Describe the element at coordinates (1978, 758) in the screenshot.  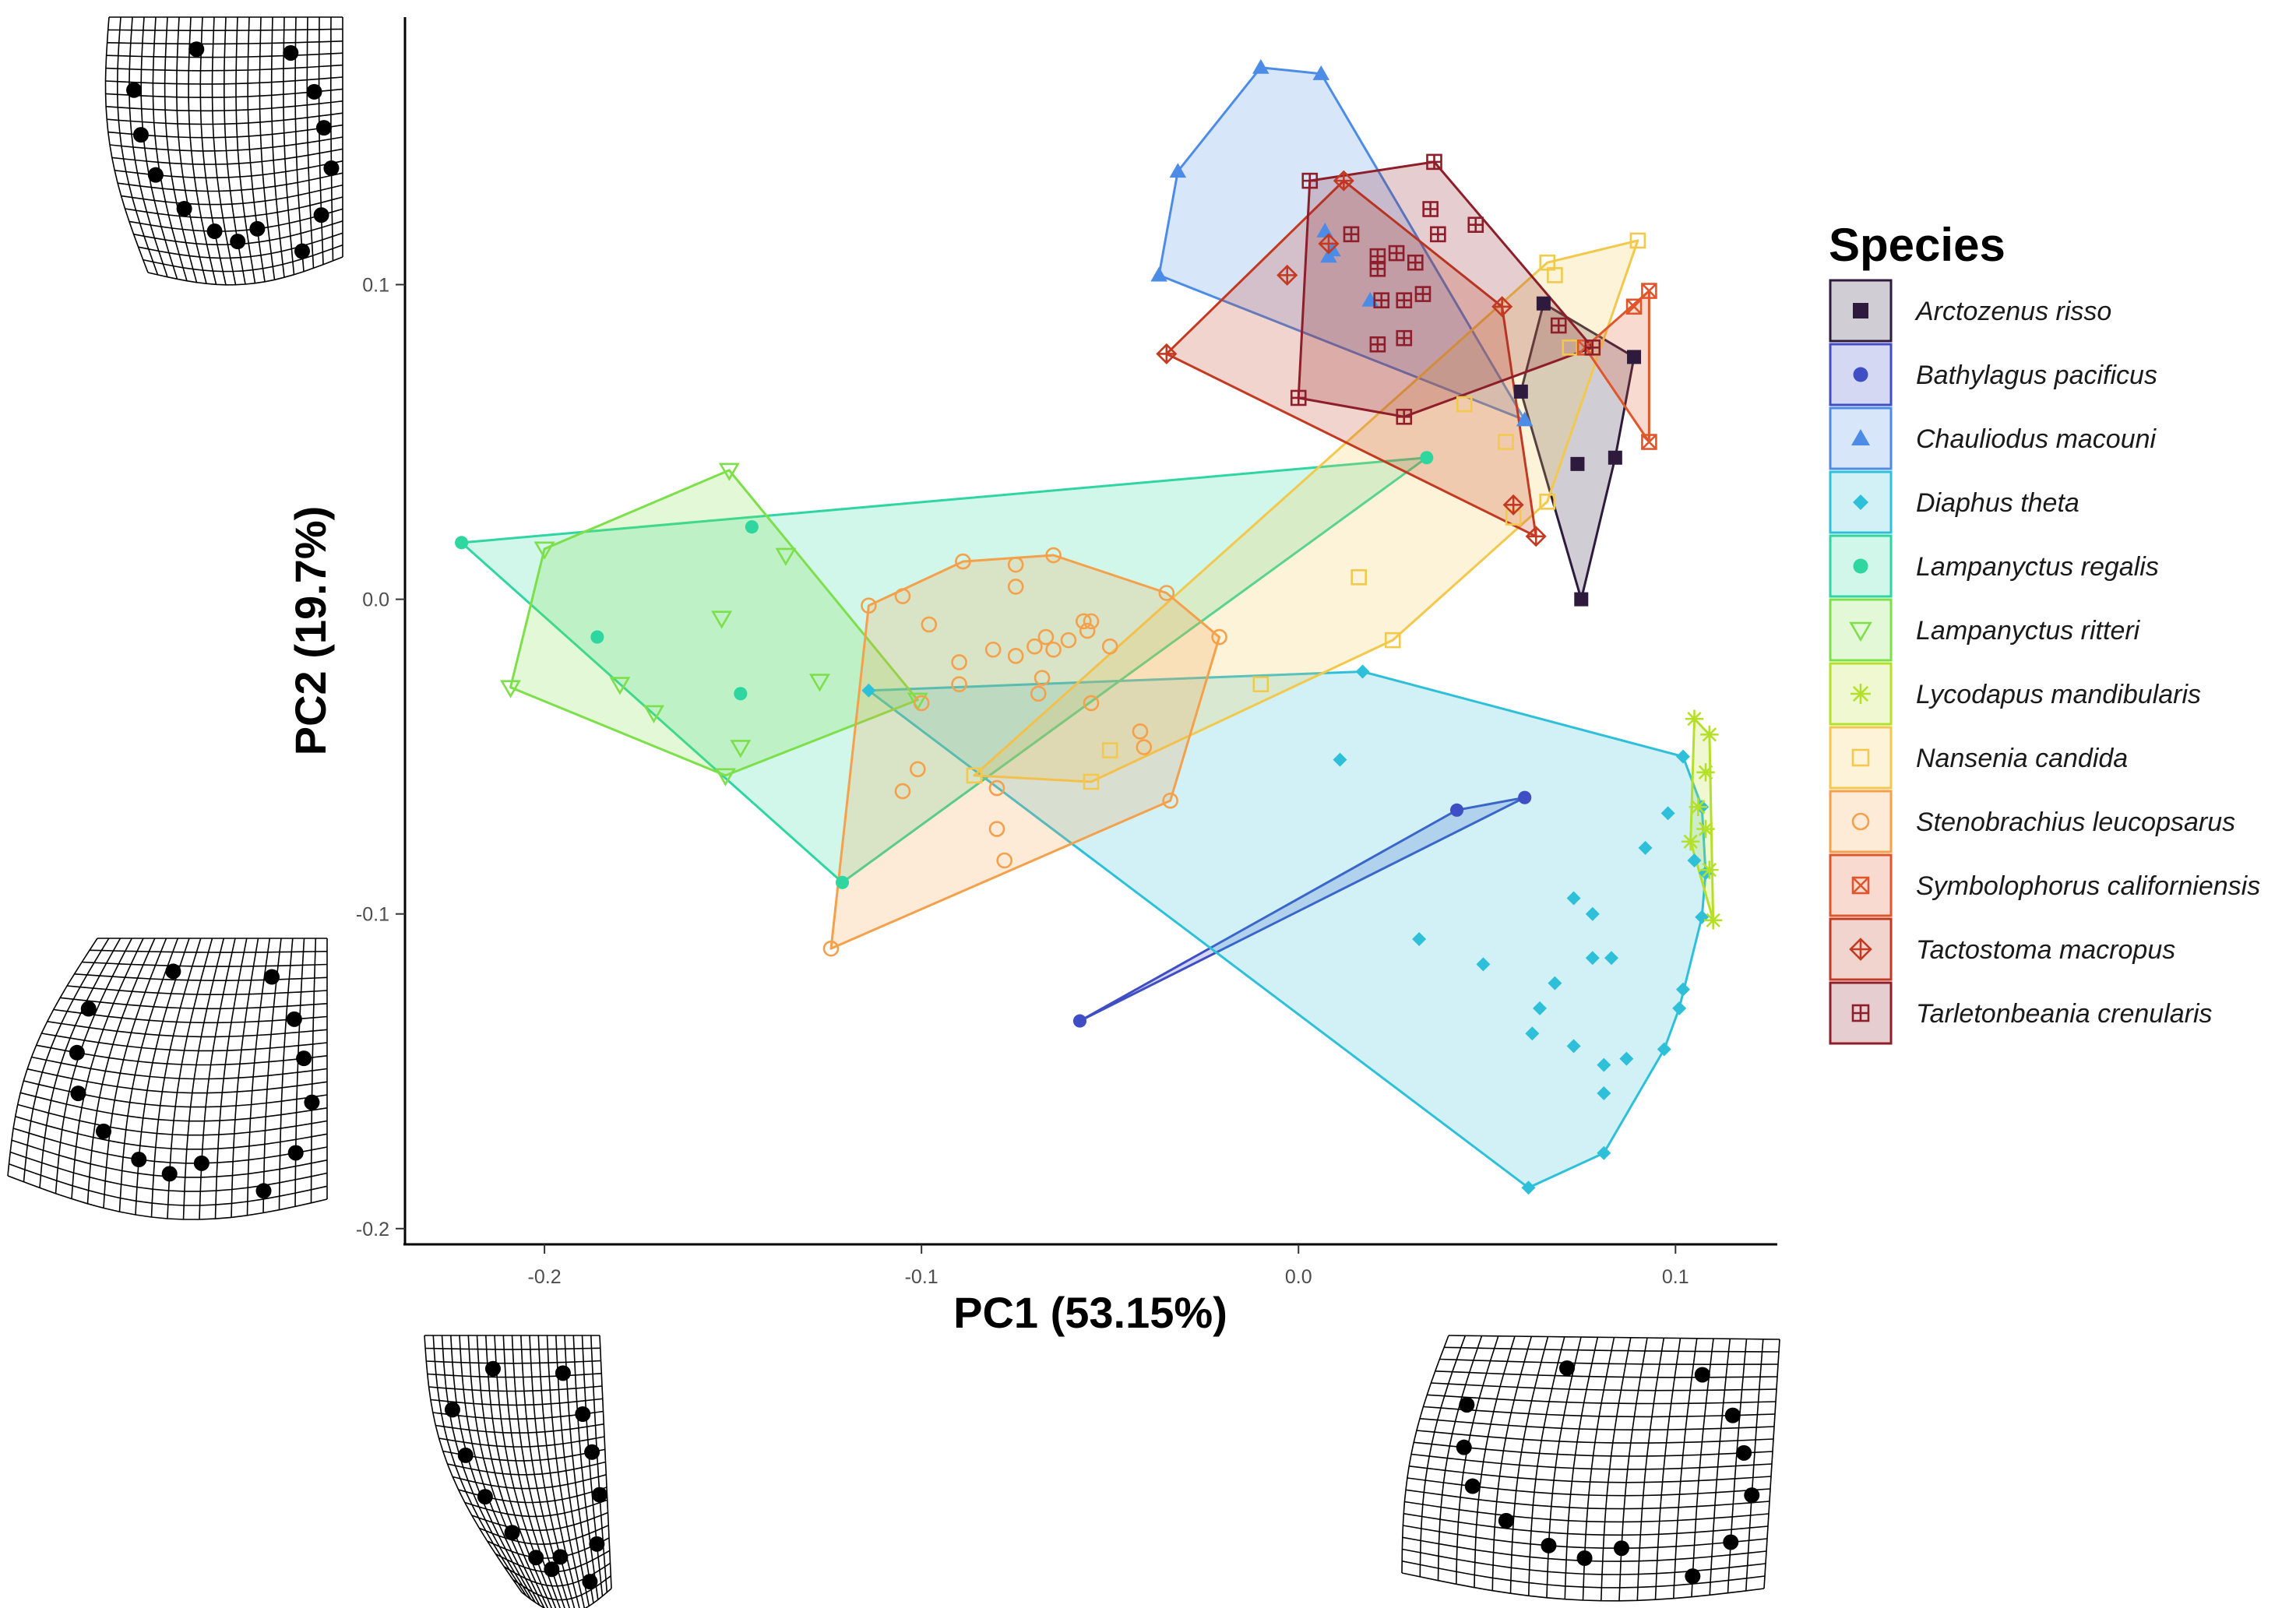
I see `legend-item-nansenia-candida: Nansenia candida` at that location.